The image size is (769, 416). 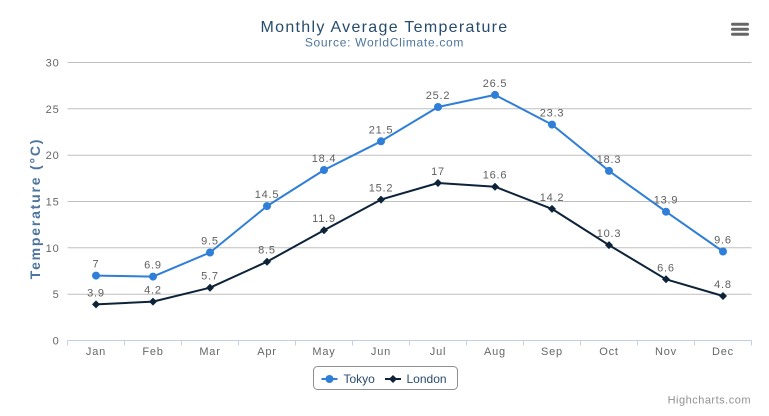 I want to click on svg-text: Tokyo, so click(x=360, y=379).